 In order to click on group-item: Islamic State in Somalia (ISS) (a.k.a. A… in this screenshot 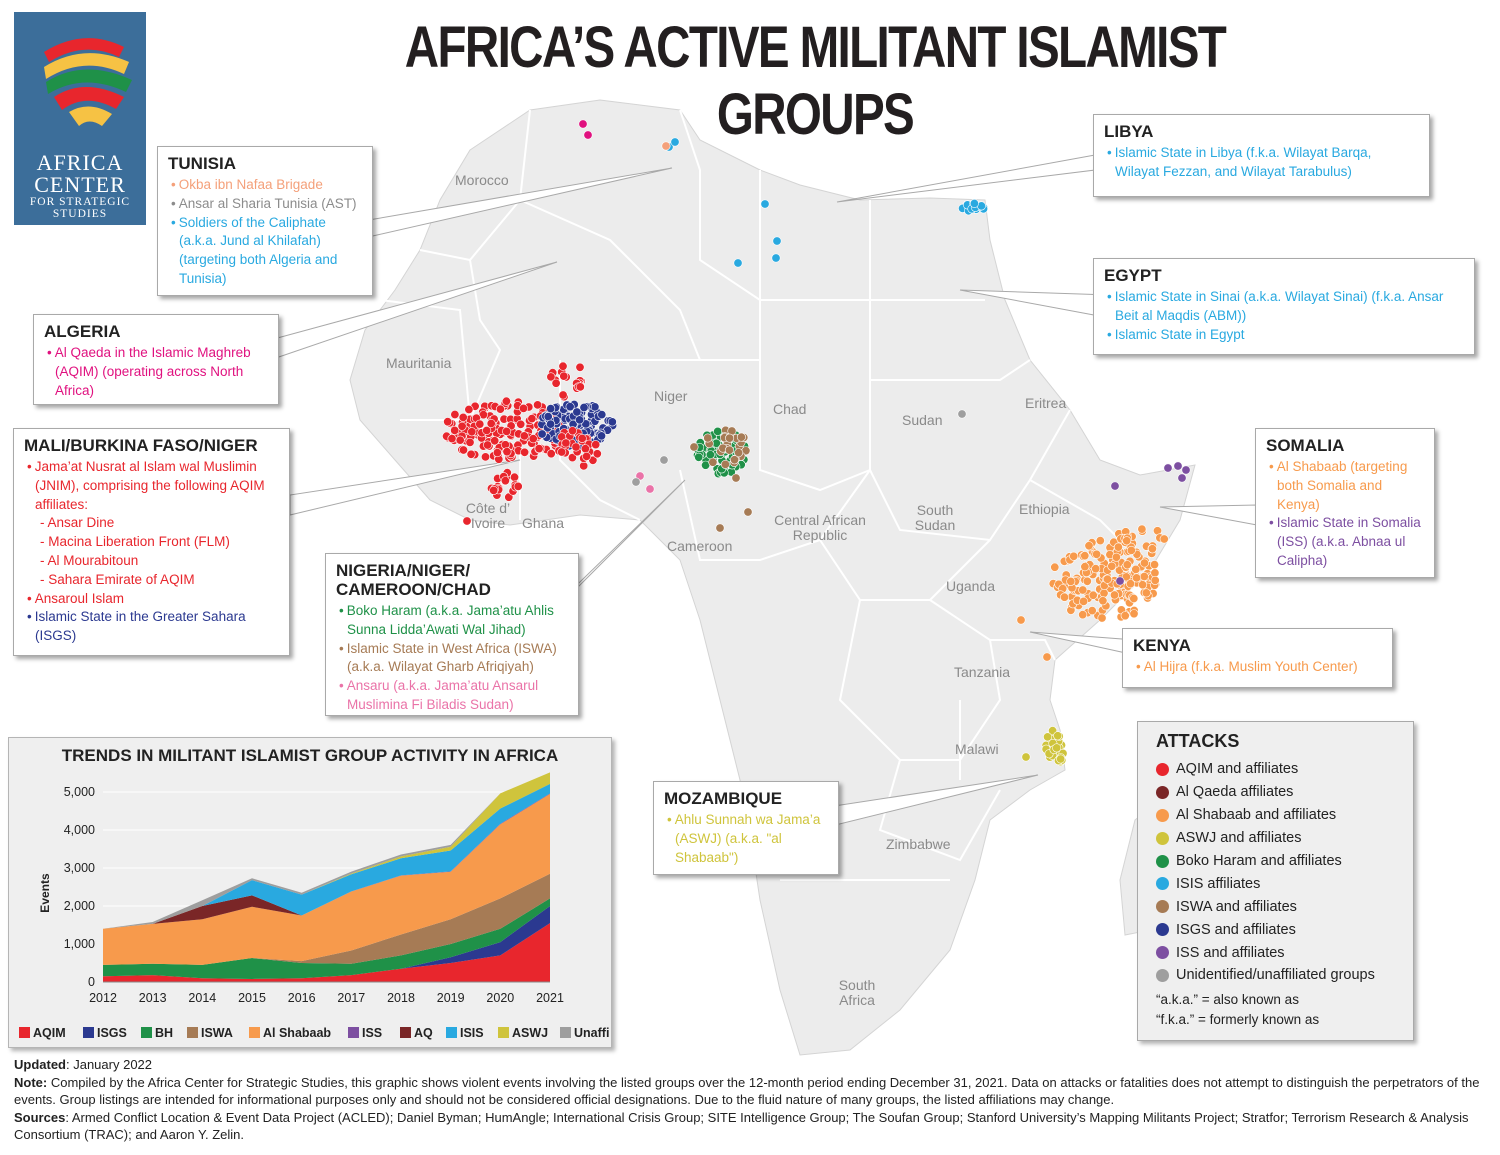, I will do `click(1345, 542)`.